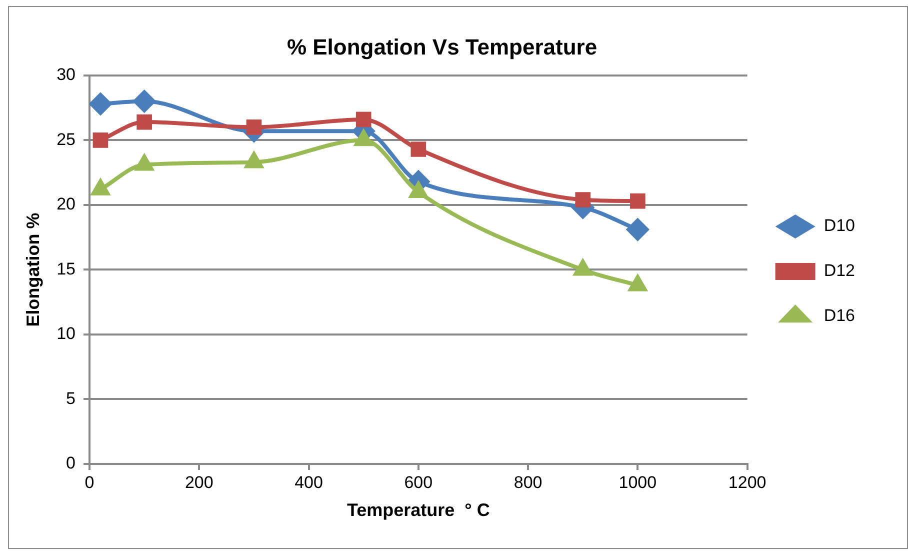 This screenshot has width=914, height=553. What do you see at coordinates (418, 482) in the screenshot?
I see `x-tick-label: 600` at bounding box center [418, 482].